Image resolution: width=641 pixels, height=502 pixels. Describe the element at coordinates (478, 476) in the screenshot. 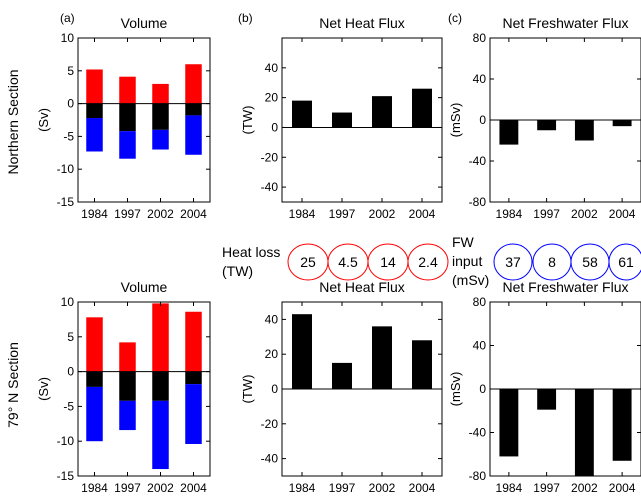

I see `y-tick-label: -80` at that location.